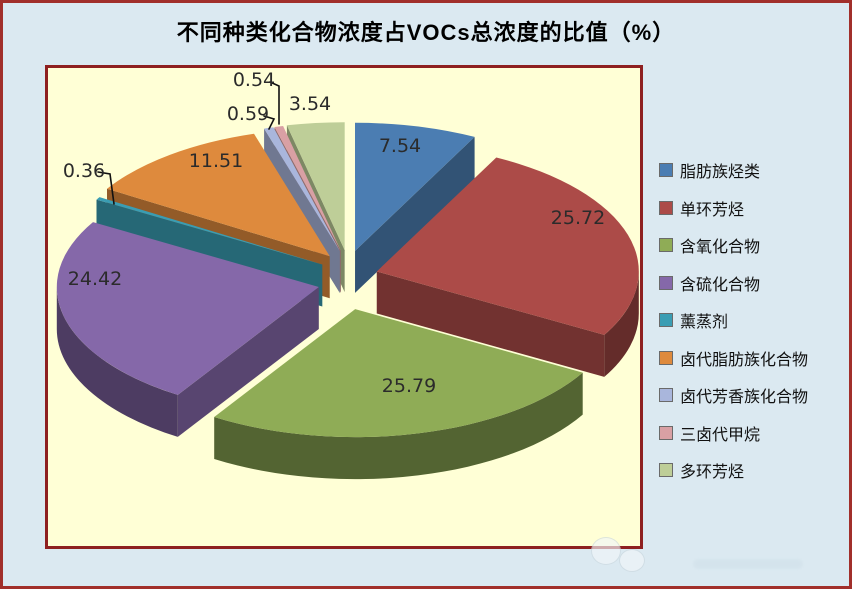 This screenshot has height=589, width=852. I want to click on legend-label: 卤代芳香族化合物, so click(744, 397).